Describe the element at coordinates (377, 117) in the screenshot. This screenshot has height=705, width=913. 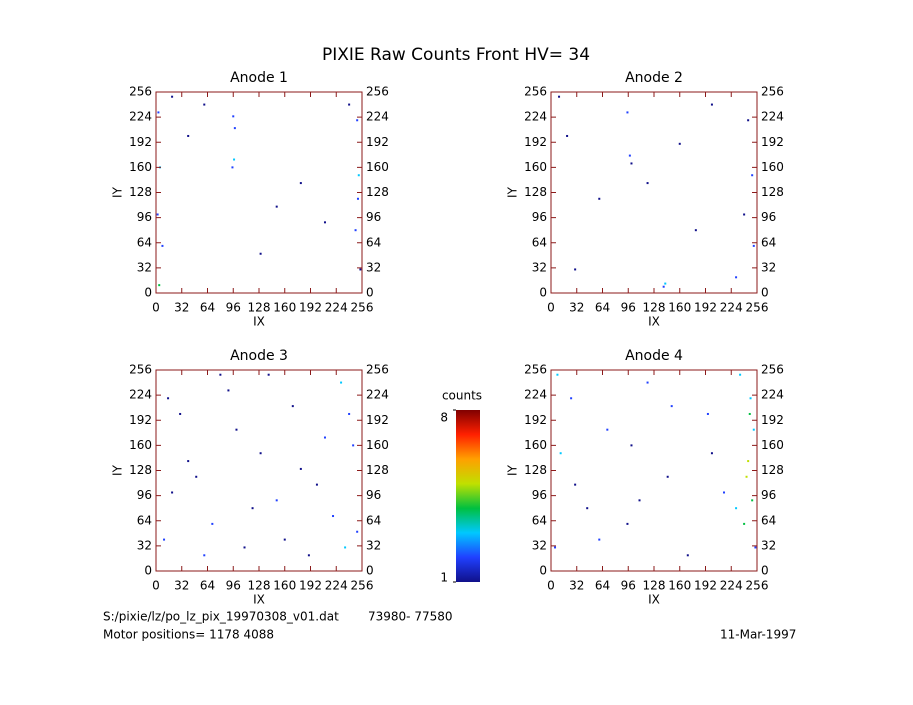
I see `y2-tick-label: 224` at that location.